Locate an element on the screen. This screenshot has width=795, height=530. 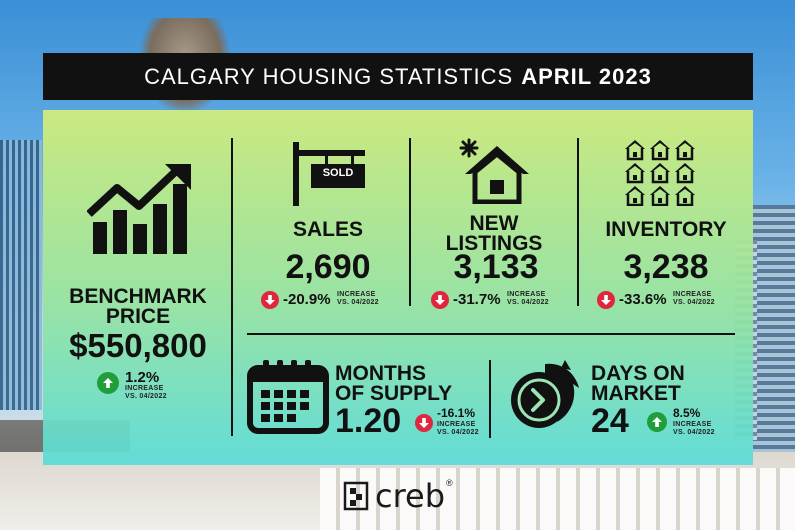
creb-logo-mark-icon is located at coordinates (356, 496).